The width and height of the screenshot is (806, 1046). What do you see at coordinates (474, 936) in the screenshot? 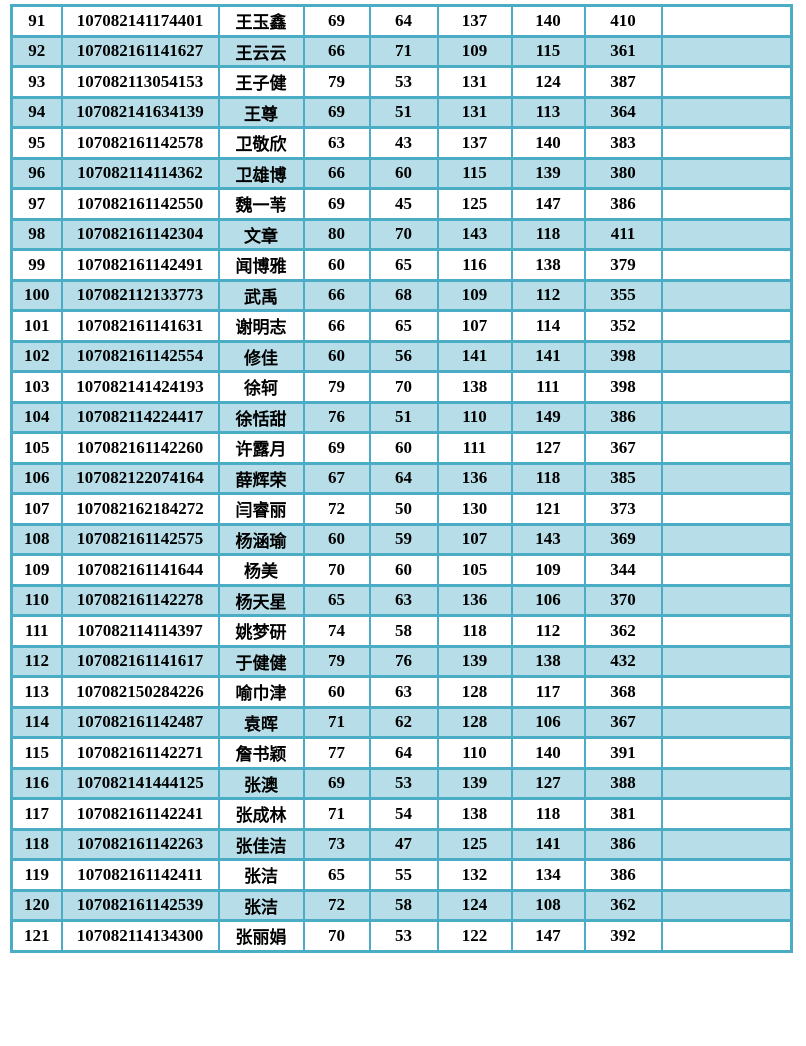
I see `cell-score-3: 122` at bounding box center [474, 936].